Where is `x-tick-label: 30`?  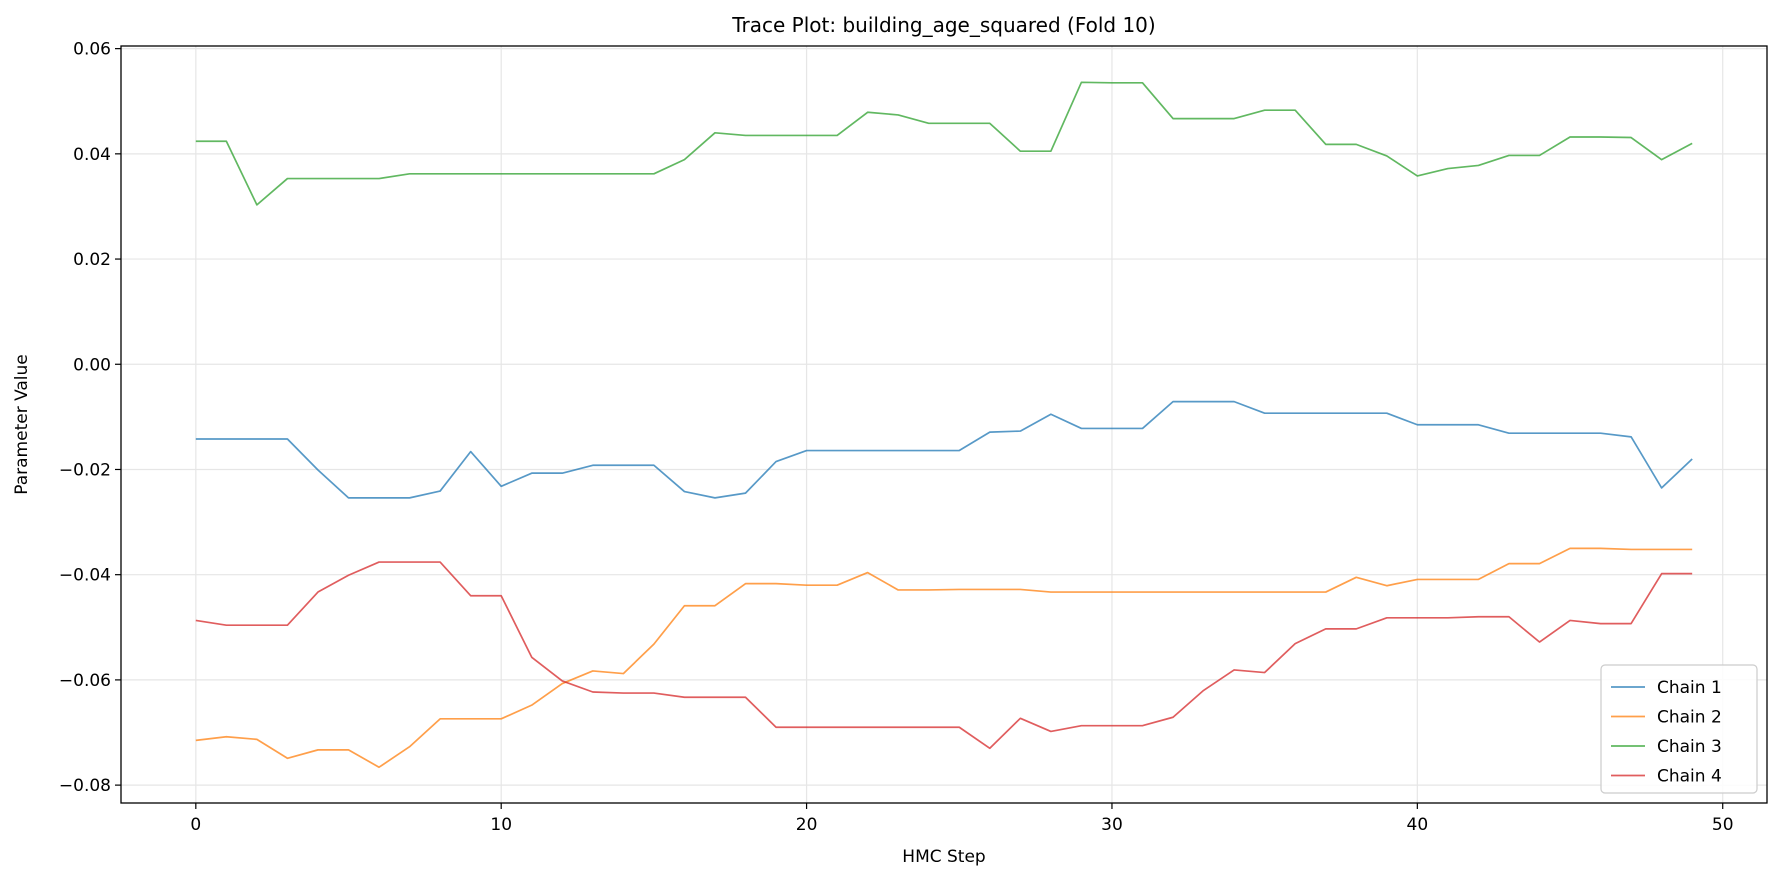
x-tick-label: 30 is located at coordinates (1112, 825).